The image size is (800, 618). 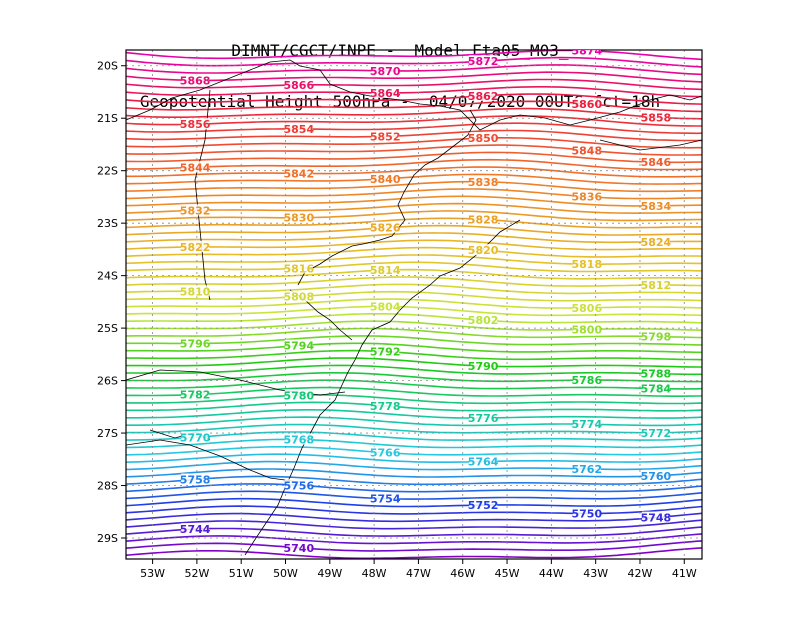 What do you see at coordinates (195, 437) in the screenshot?
I see `contour-label: 5770` at bounding box center [195, 437].